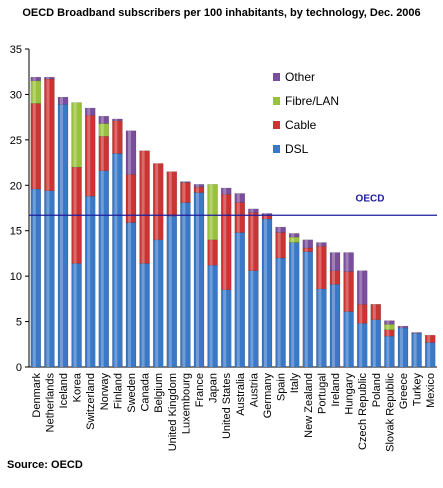 Image resolution: width=443 pixels, height=488 pixels. What do you see at coordinates (370, 198) in the screenshot?
I see `oecd-line-label: OECD` at bounding box center [370, 198].